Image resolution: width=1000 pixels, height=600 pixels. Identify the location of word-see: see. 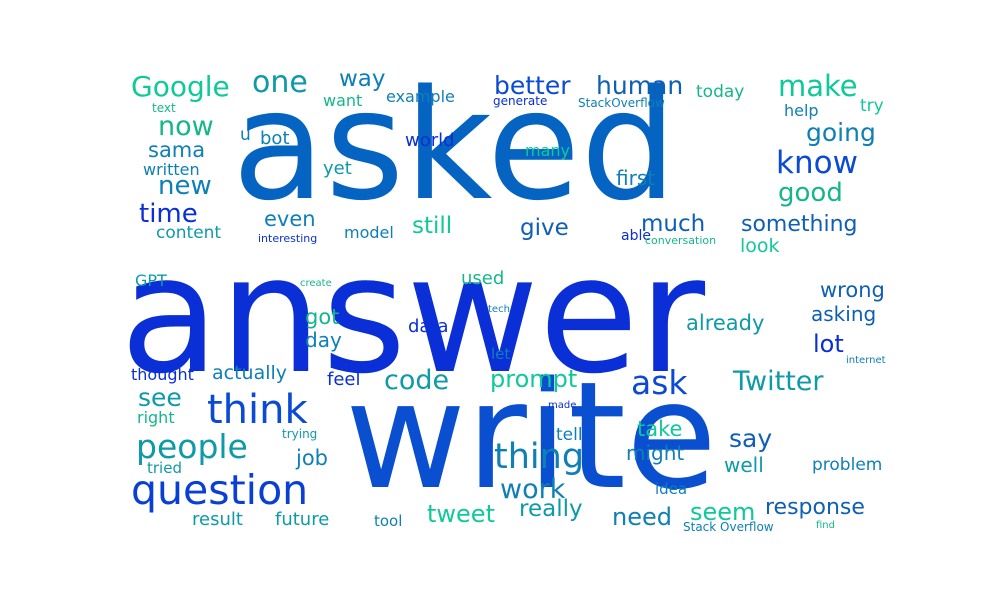
(160, 397).